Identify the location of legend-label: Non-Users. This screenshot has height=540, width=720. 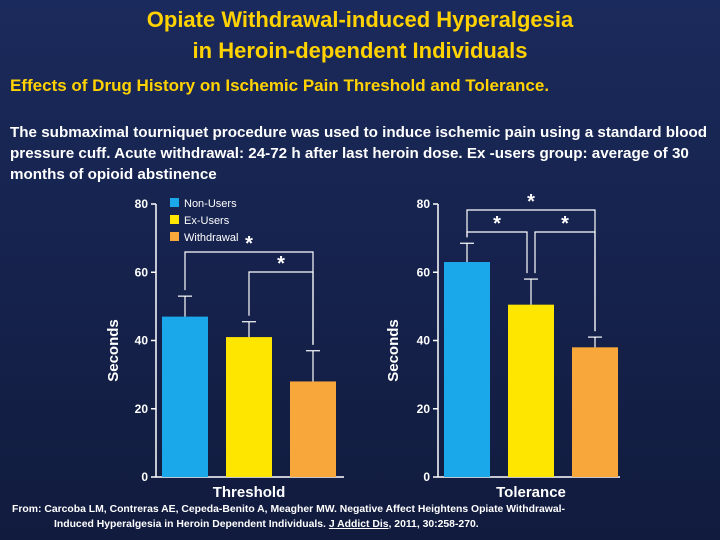
(210, 204).